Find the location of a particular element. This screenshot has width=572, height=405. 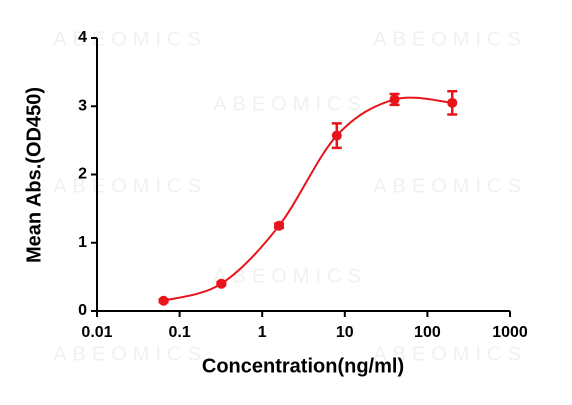

x-tick-label: 10 is located at coordinates (345, 332).